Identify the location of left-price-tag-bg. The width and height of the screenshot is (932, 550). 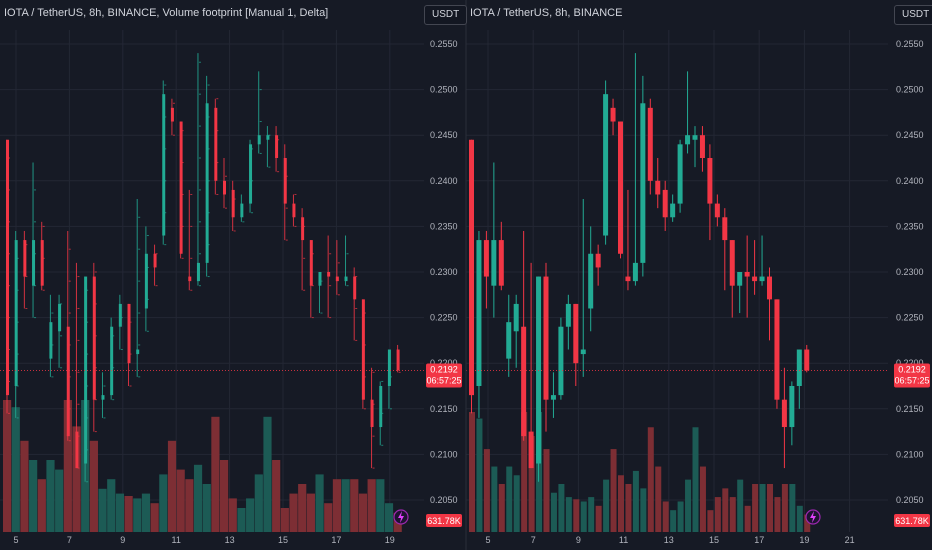
(444, 375).